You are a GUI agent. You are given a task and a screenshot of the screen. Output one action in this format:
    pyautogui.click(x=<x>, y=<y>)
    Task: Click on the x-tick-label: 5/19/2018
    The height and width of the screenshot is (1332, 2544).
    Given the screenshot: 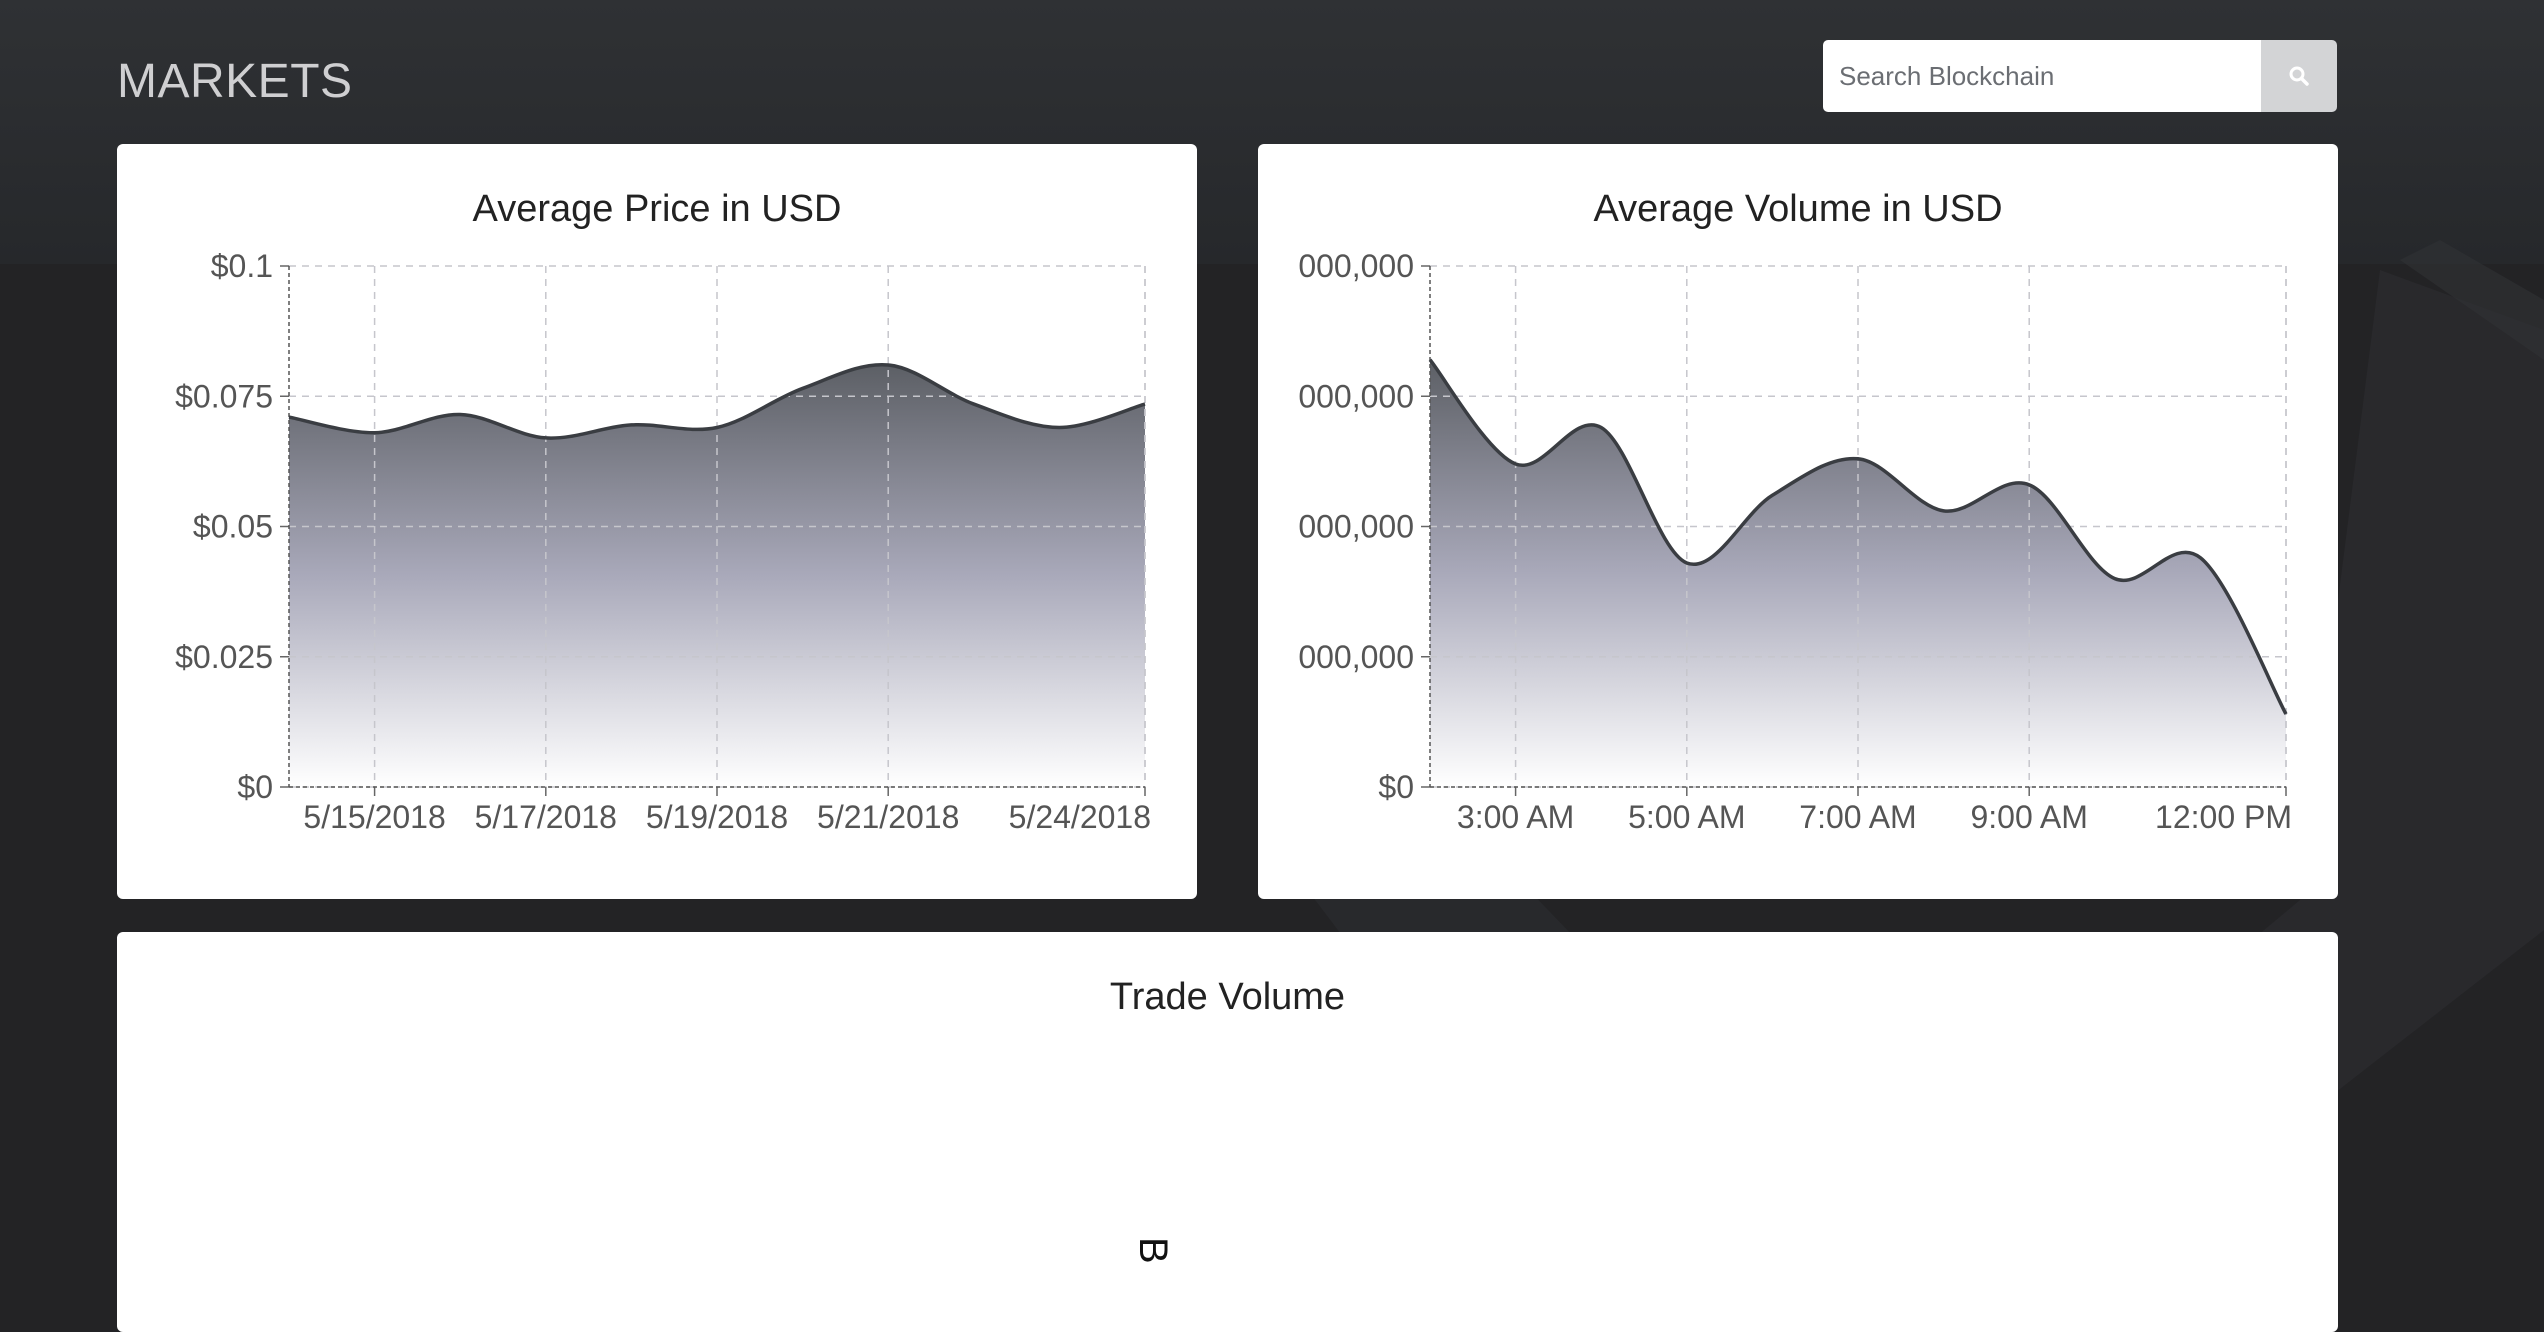 What is the action you would take?
    pyautogui.click(x=717, y=817)
    